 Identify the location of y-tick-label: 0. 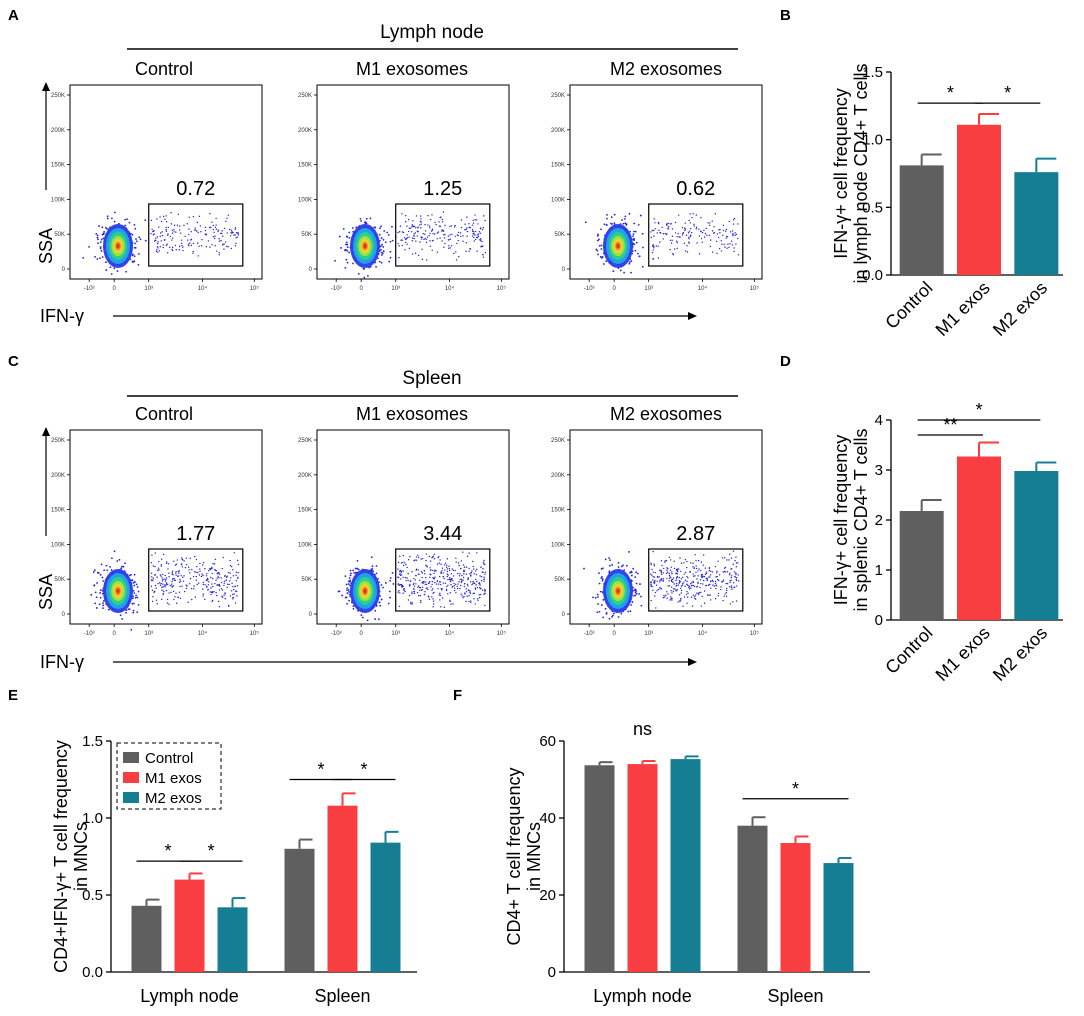
(552, 972).